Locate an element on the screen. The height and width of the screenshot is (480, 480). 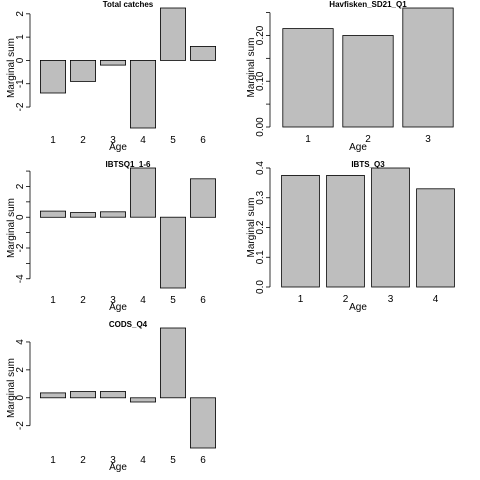
y-tick-label: -4 is located at coordinates (20, 278).